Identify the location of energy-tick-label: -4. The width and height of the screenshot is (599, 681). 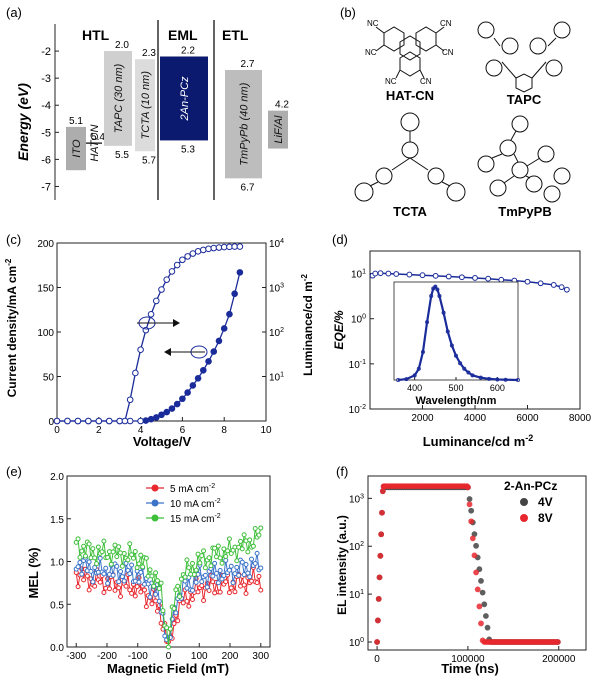
(46, 106).